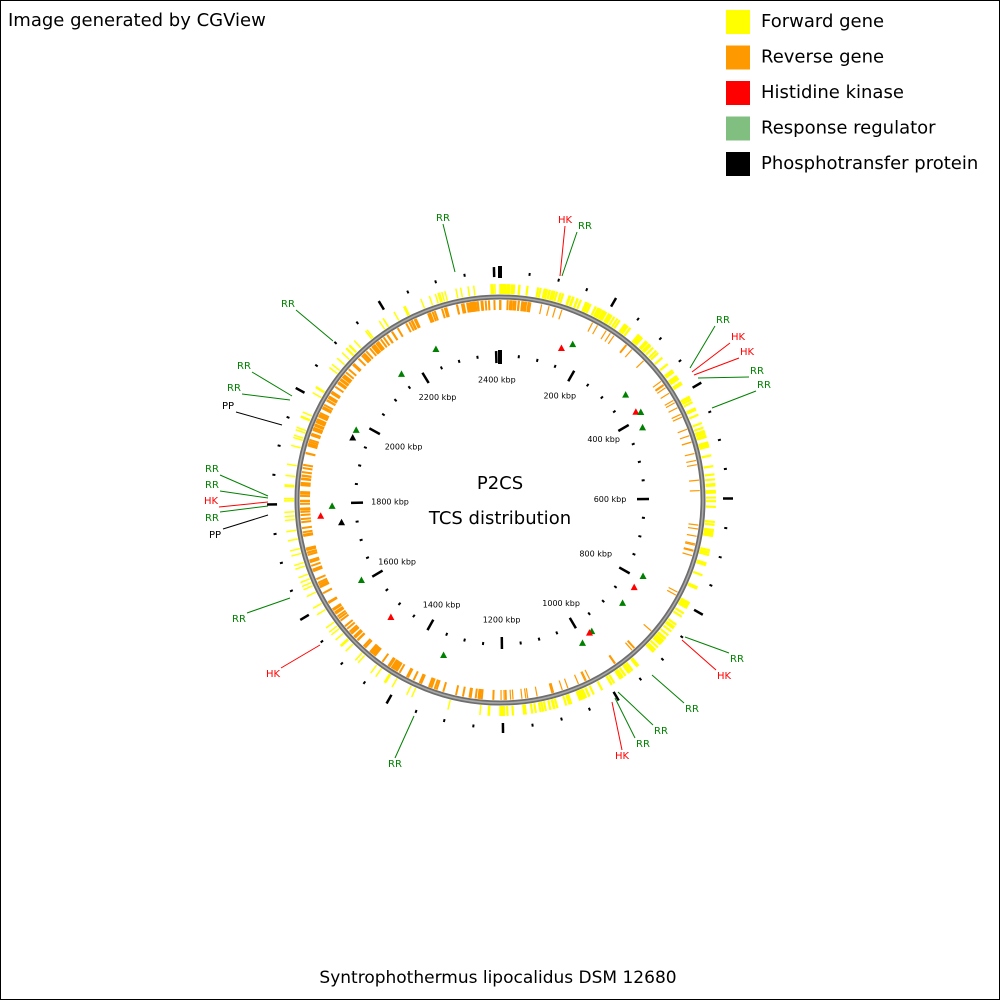  I want to click on tick-label: 800 kbp, so click(595, 554).